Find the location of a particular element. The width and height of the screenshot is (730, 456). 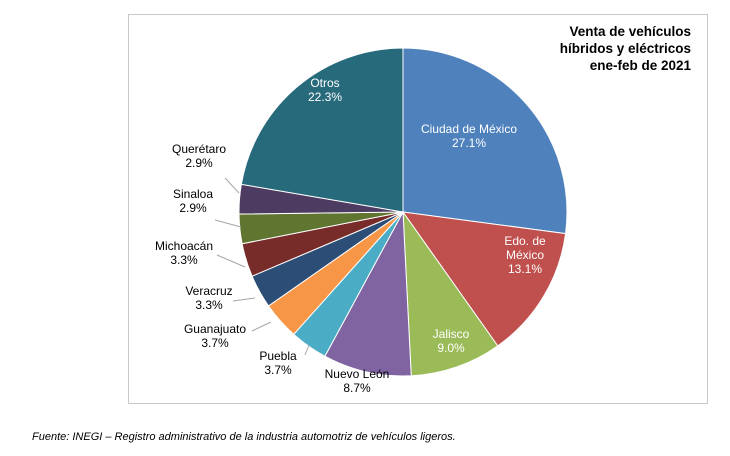

slice-value-label: 27.1% is located at coordinates (469, 143).